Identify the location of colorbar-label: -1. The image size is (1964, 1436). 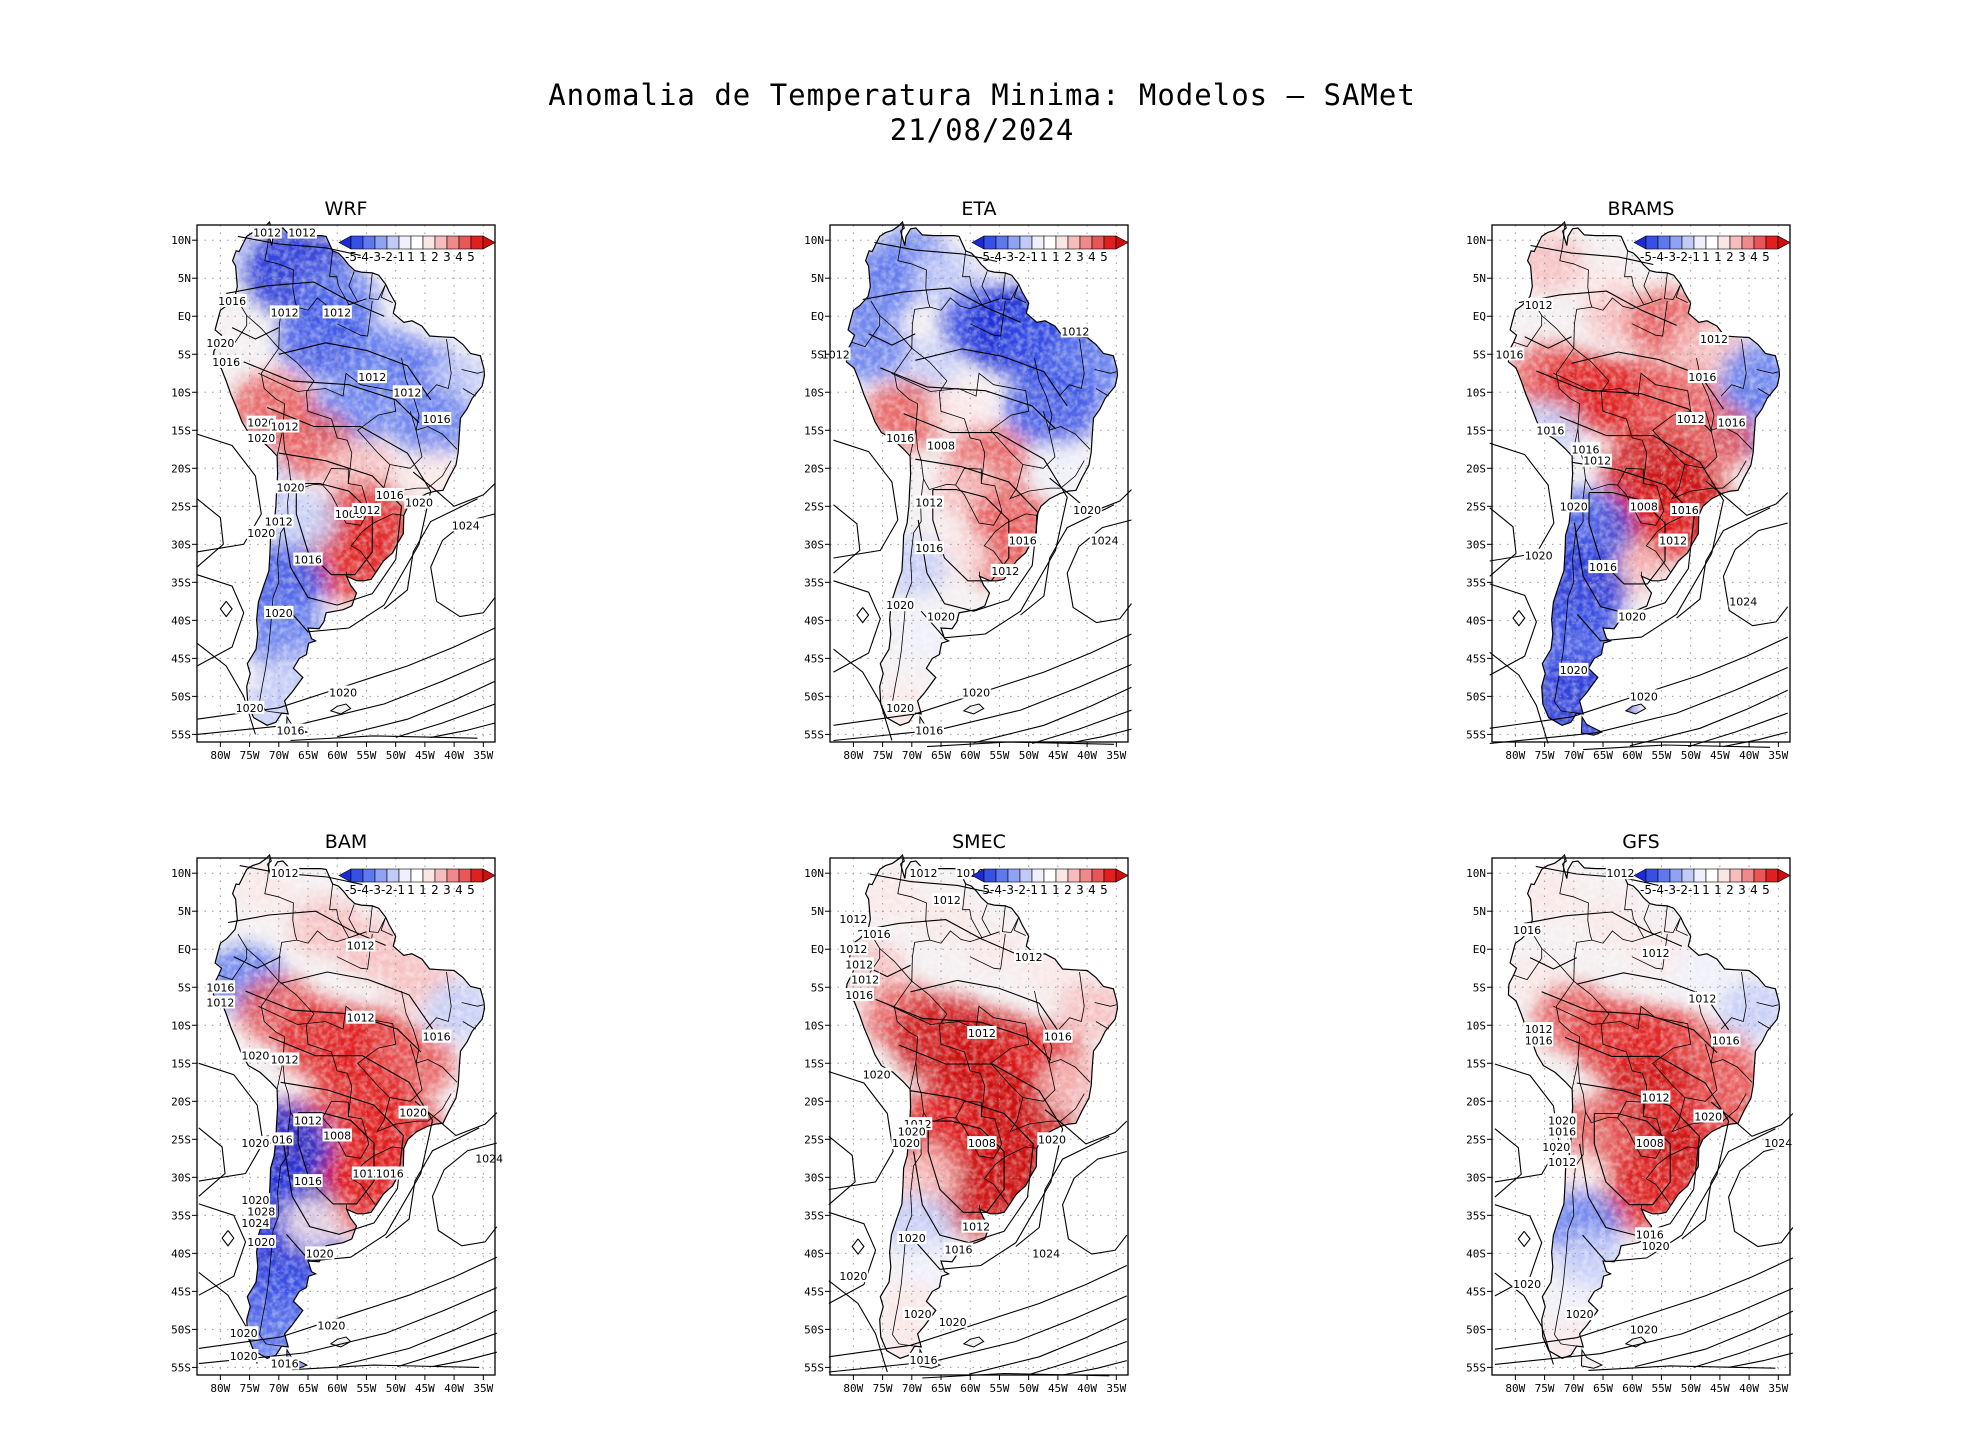
(399, 890).